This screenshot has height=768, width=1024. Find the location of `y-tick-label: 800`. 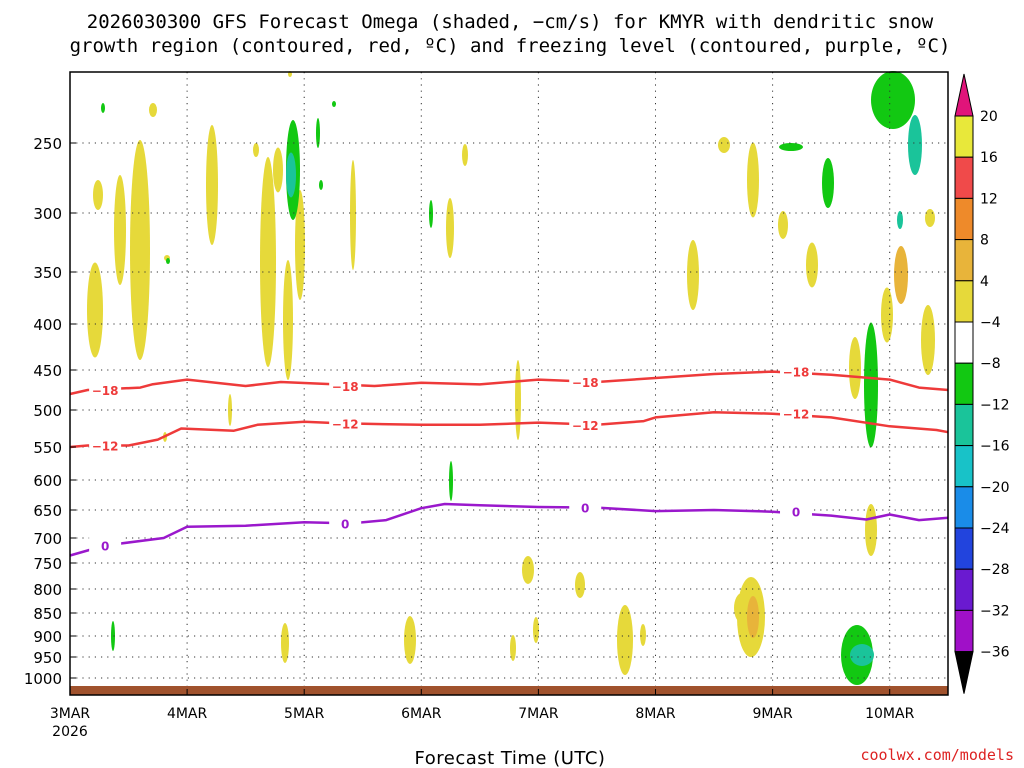

y-tick-label: 800 is located at coordinates (47, 590).